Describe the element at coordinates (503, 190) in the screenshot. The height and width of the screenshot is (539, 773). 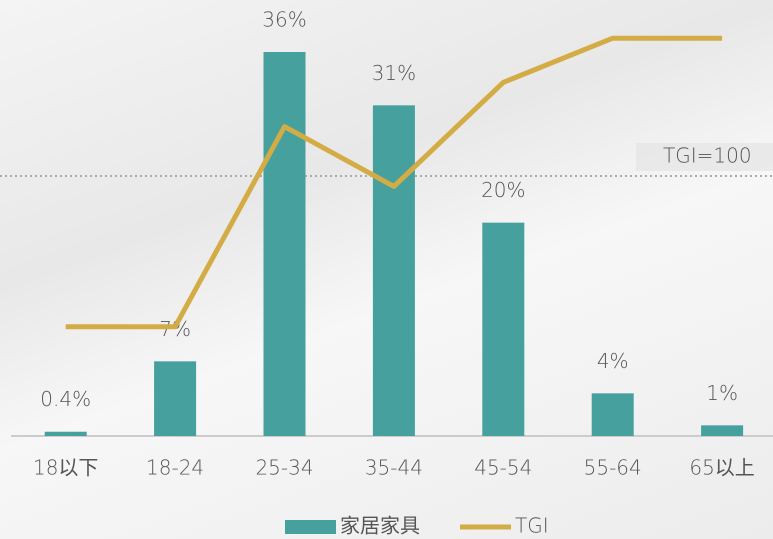
I see `value-label: 20%` at that location.